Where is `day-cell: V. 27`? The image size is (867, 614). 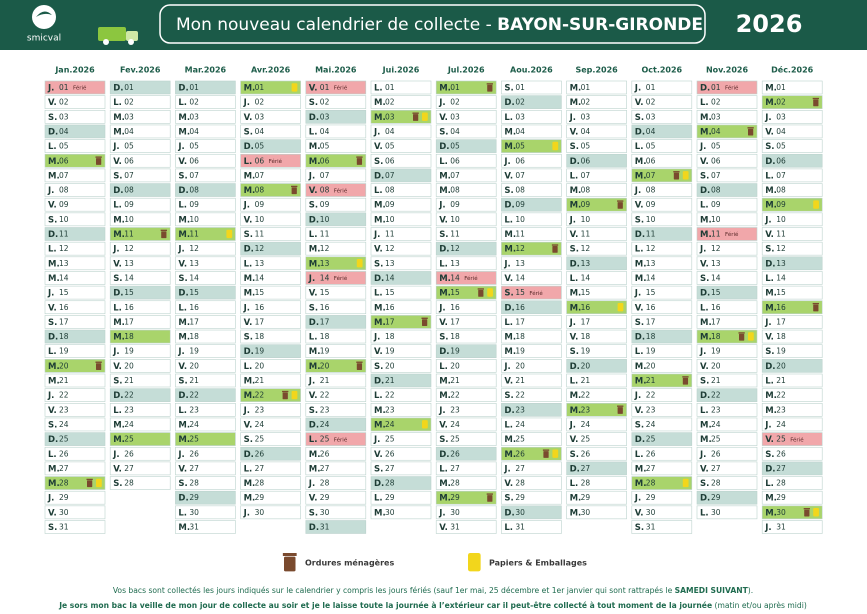
day-cell: V. 27 is located at coordinates (205, 468).